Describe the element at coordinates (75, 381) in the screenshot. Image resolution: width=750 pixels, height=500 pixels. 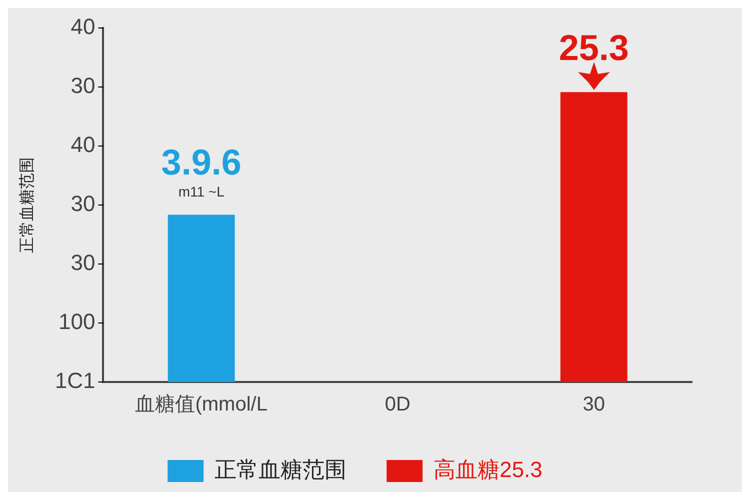
I see `text: 1C1` at that location.